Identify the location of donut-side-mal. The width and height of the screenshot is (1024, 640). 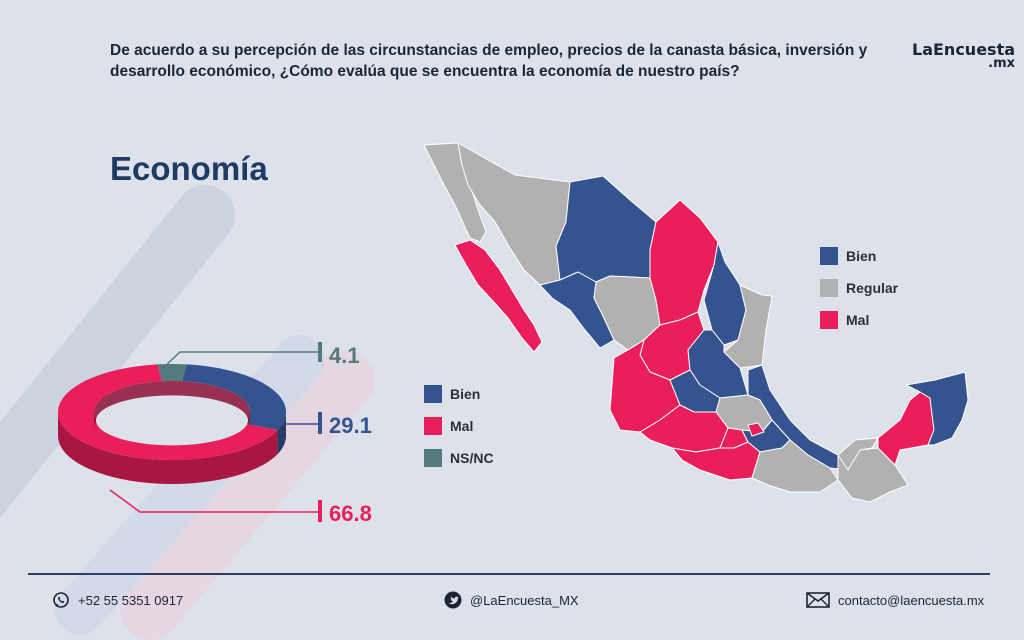
(168, 448).